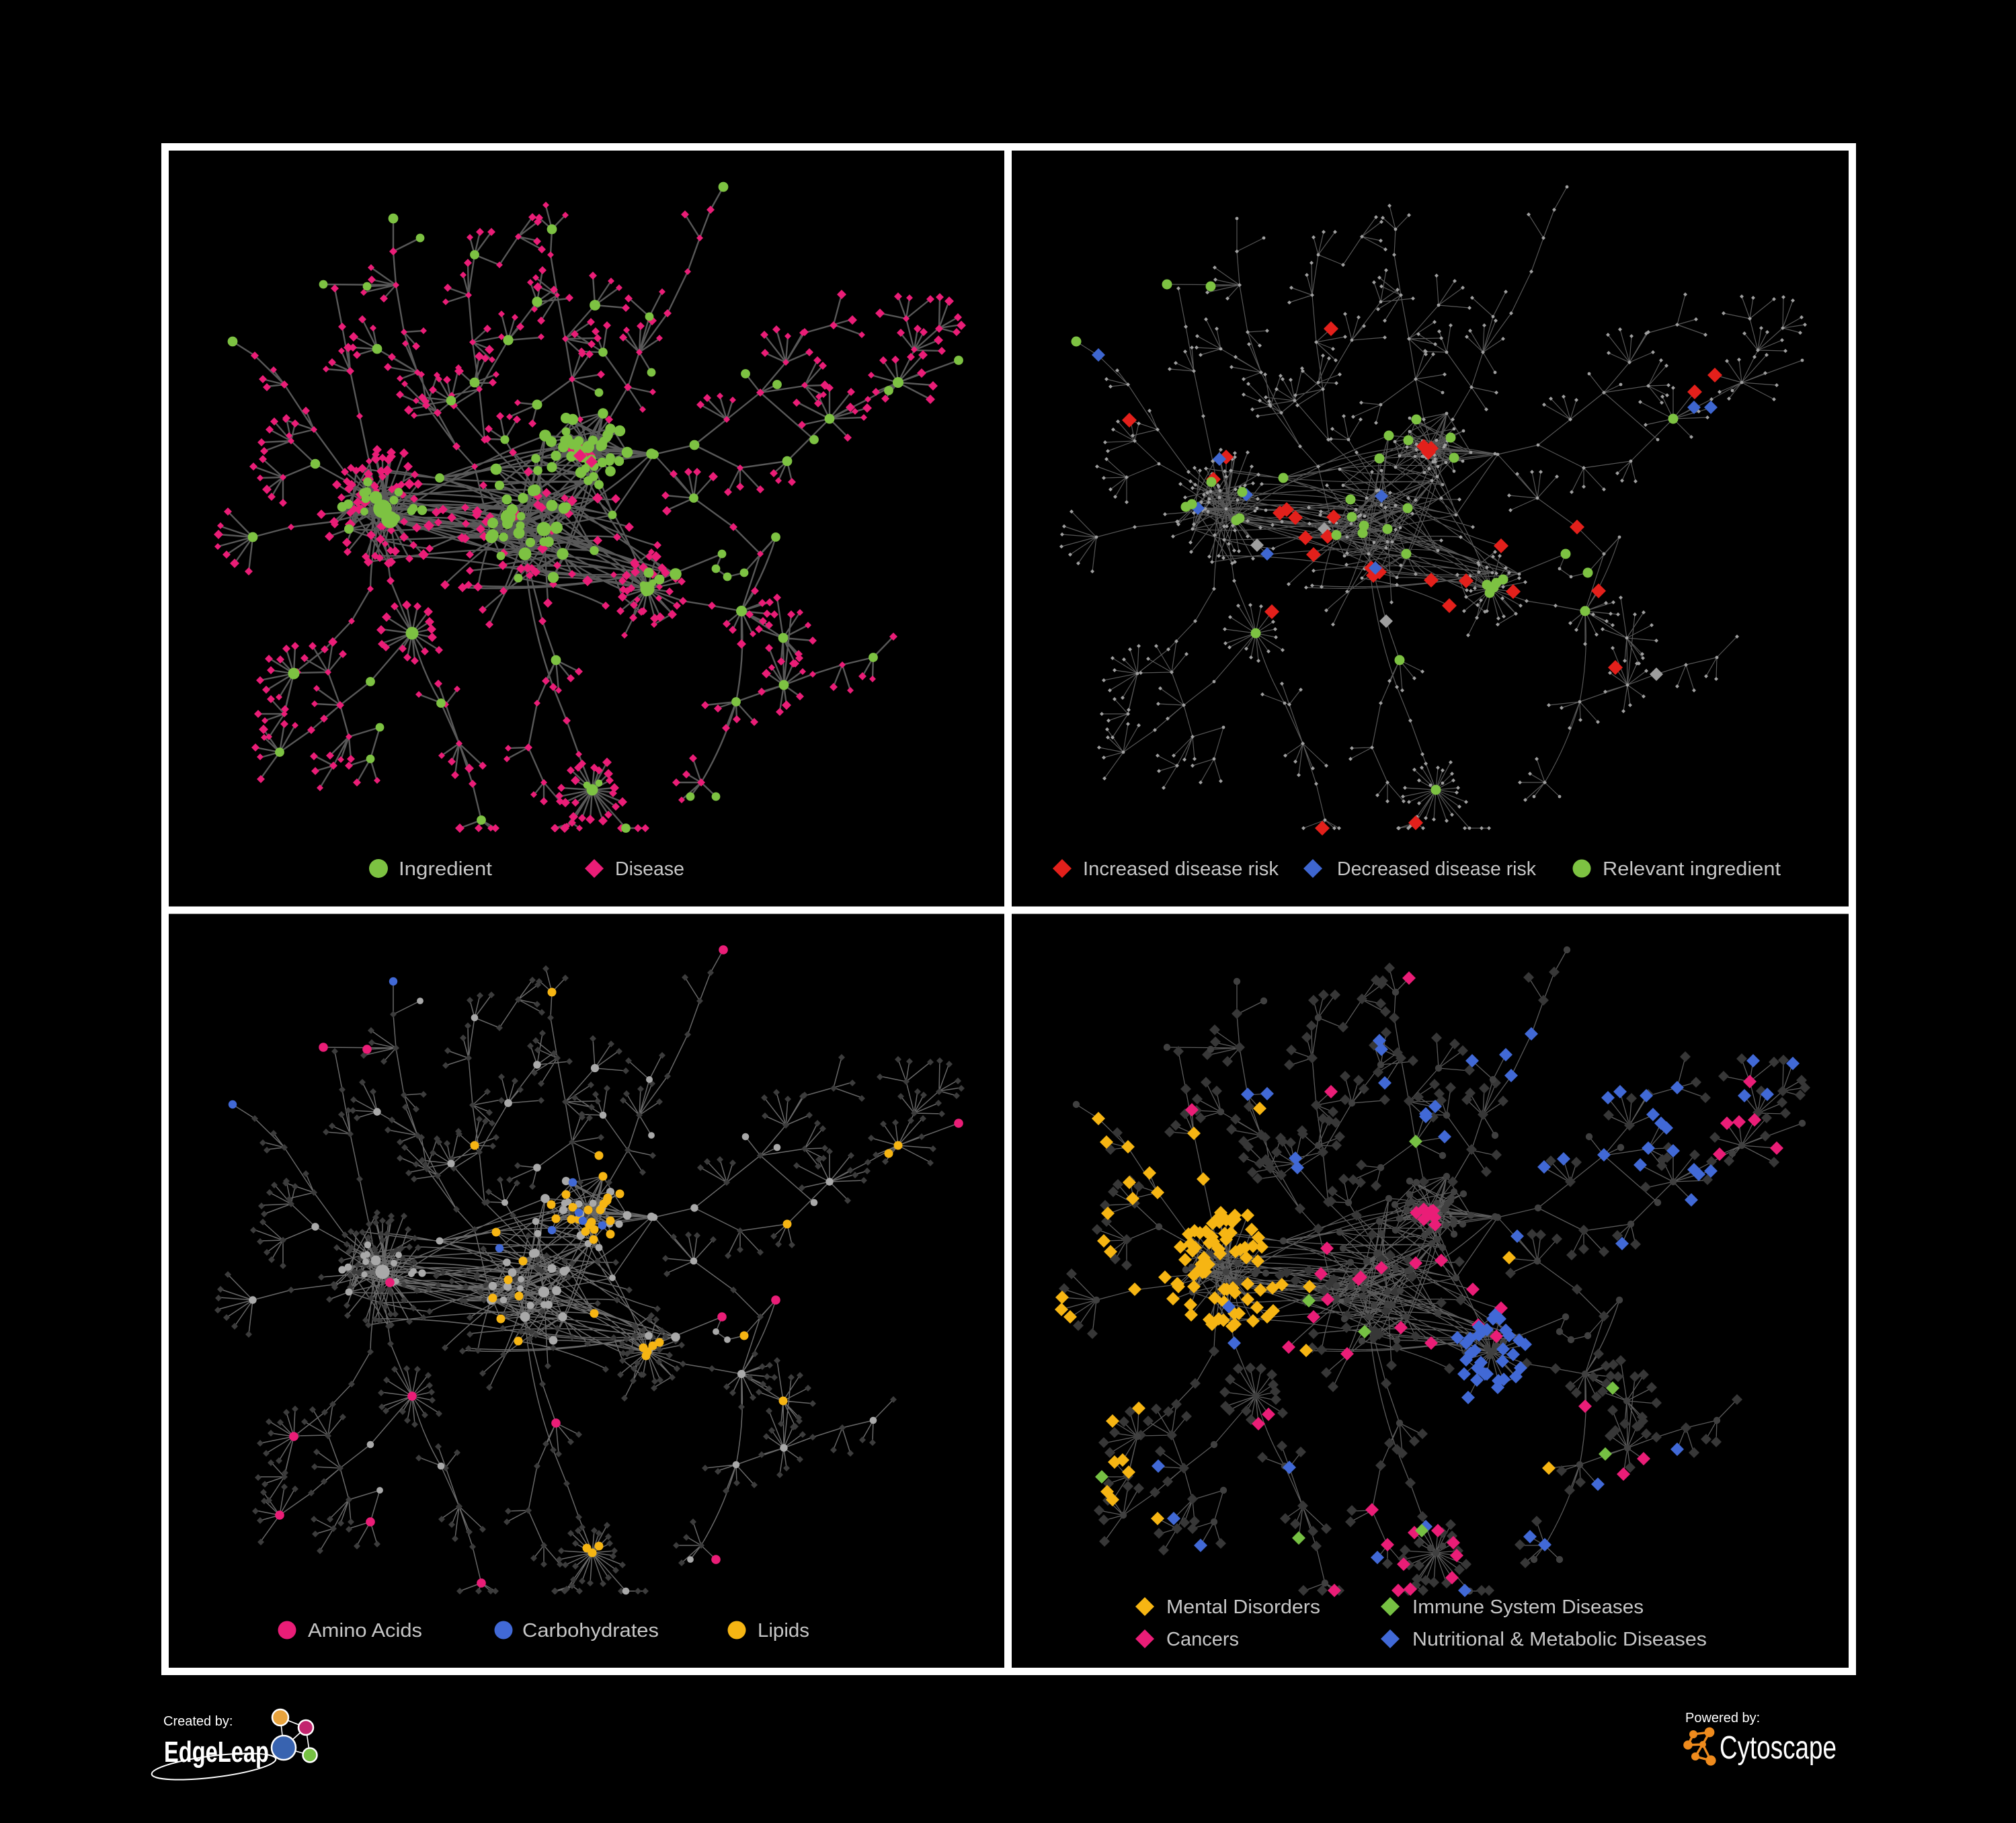  I want to click on svg-text: Carbohydrates, so click(590, 1631).